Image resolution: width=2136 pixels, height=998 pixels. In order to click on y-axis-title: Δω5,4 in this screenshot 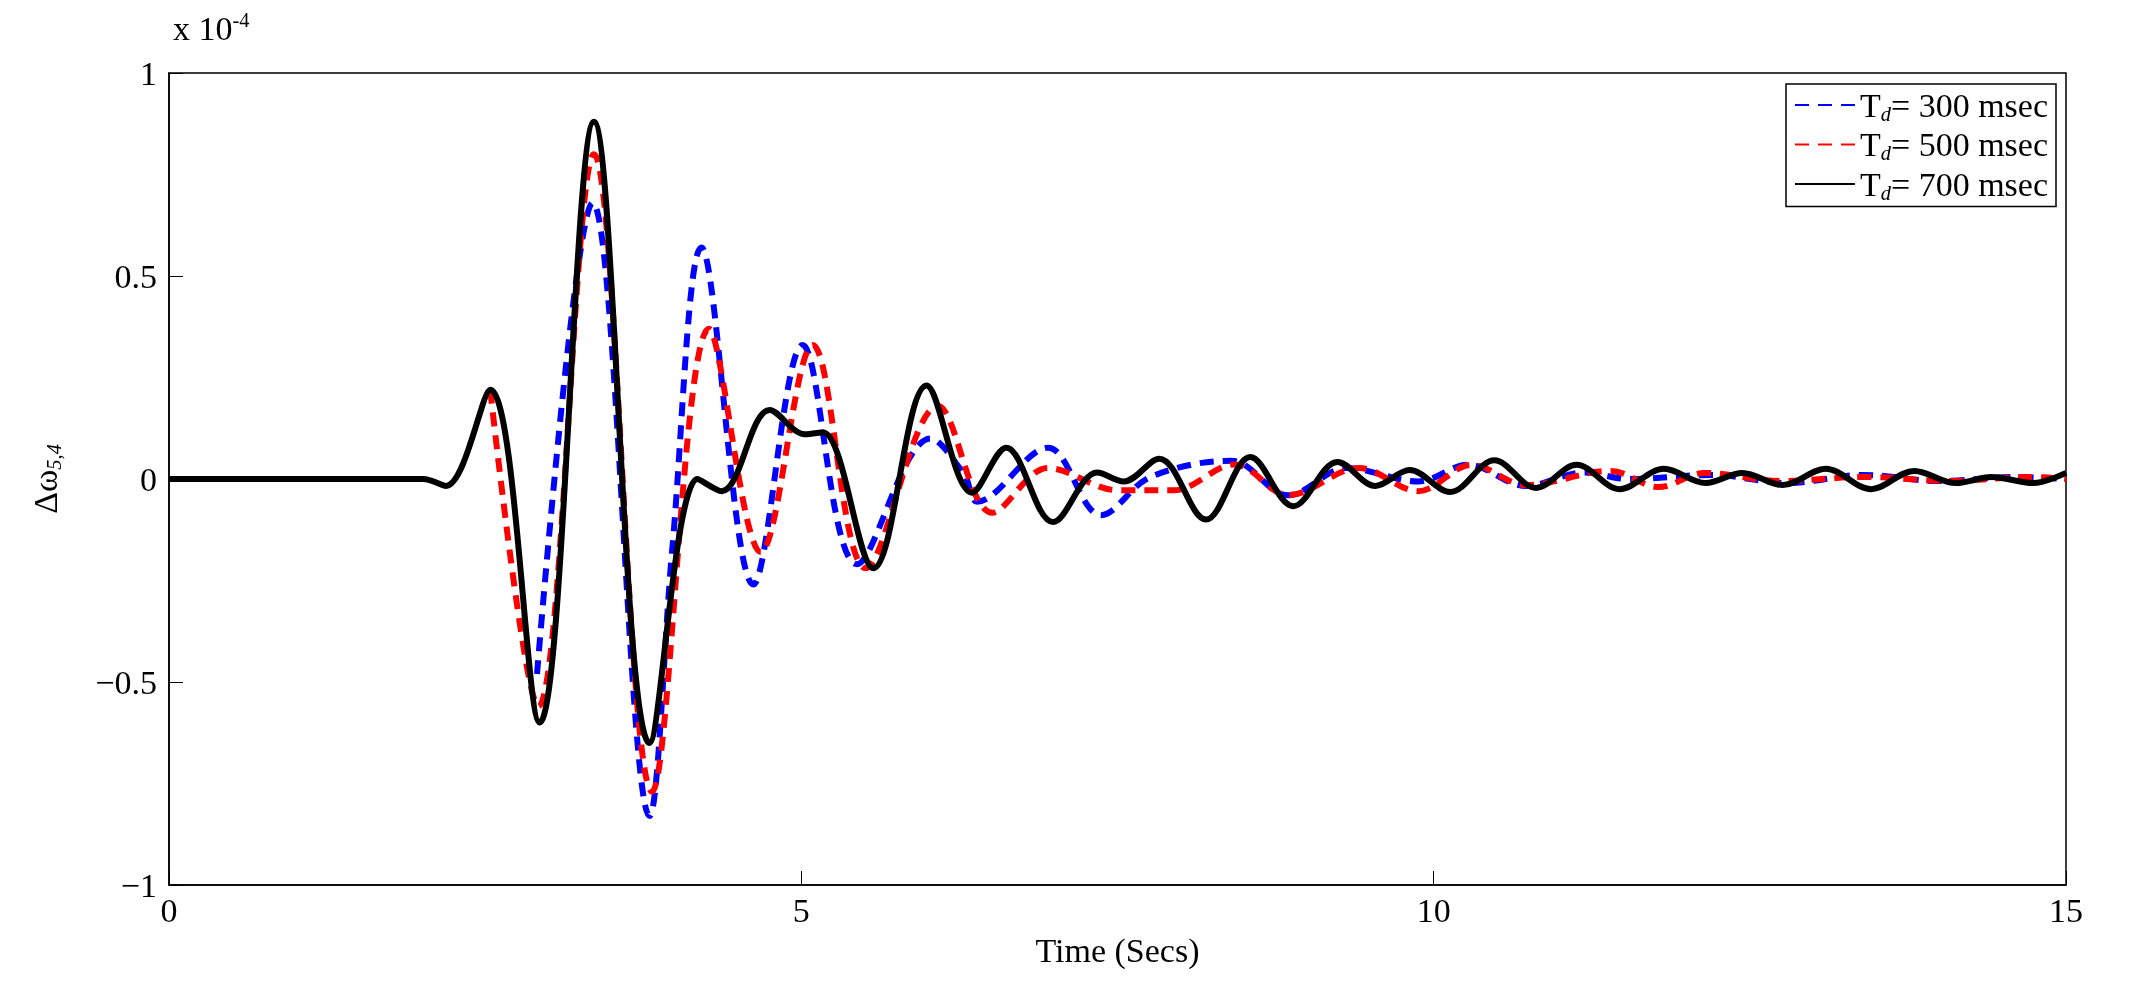, I will do `click(46, 479)`.